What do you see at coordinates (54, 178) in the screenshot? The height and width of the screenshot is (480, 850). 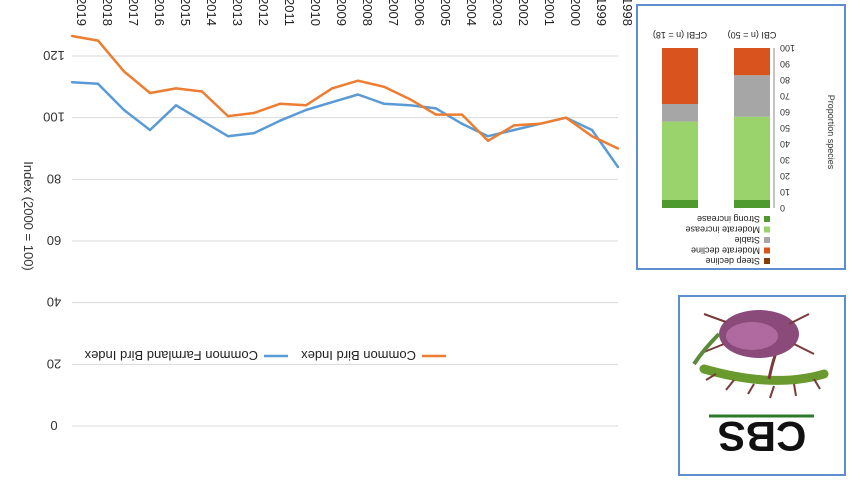 I see `y-tick-label: 80` at bounding box center [54, 178].